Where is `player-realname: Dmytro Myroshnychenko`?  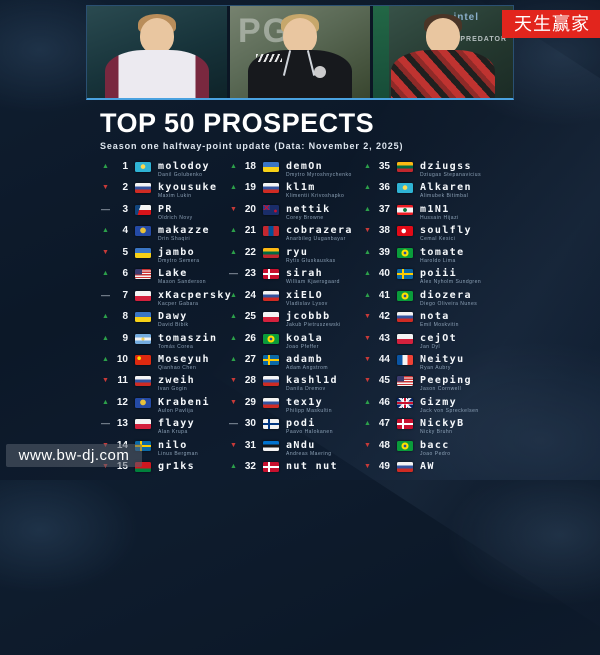 player-realname: Dmytro Myroshnychenko is located at coordinates (319, 175).